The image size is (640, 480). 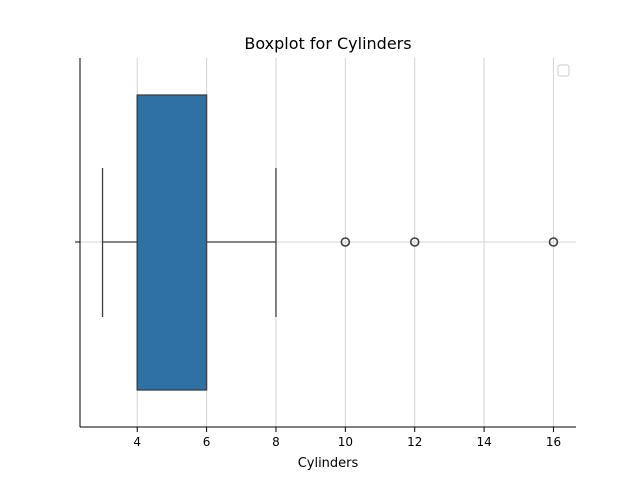 I want to click on x-tick-label-6: 6, so click(x=207, y=442).